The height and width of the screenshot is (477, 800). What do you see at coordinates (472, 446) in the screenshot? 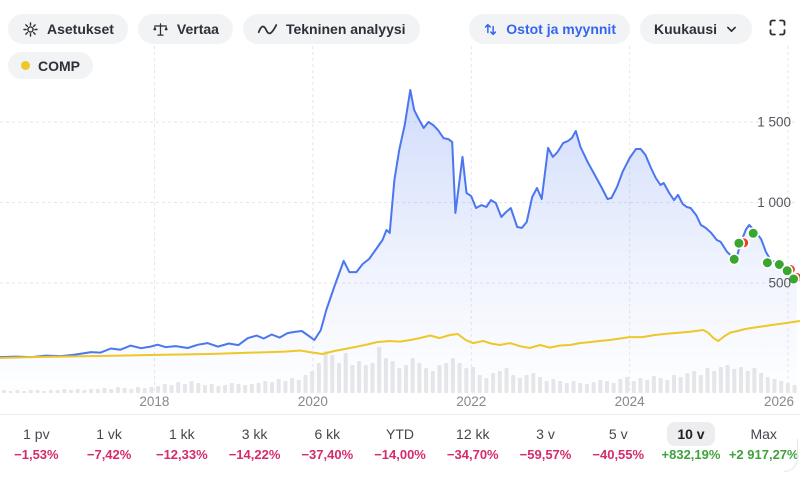
I see `period-12-kk: 12 kk −34,70%` at bounding box center [472, 446].